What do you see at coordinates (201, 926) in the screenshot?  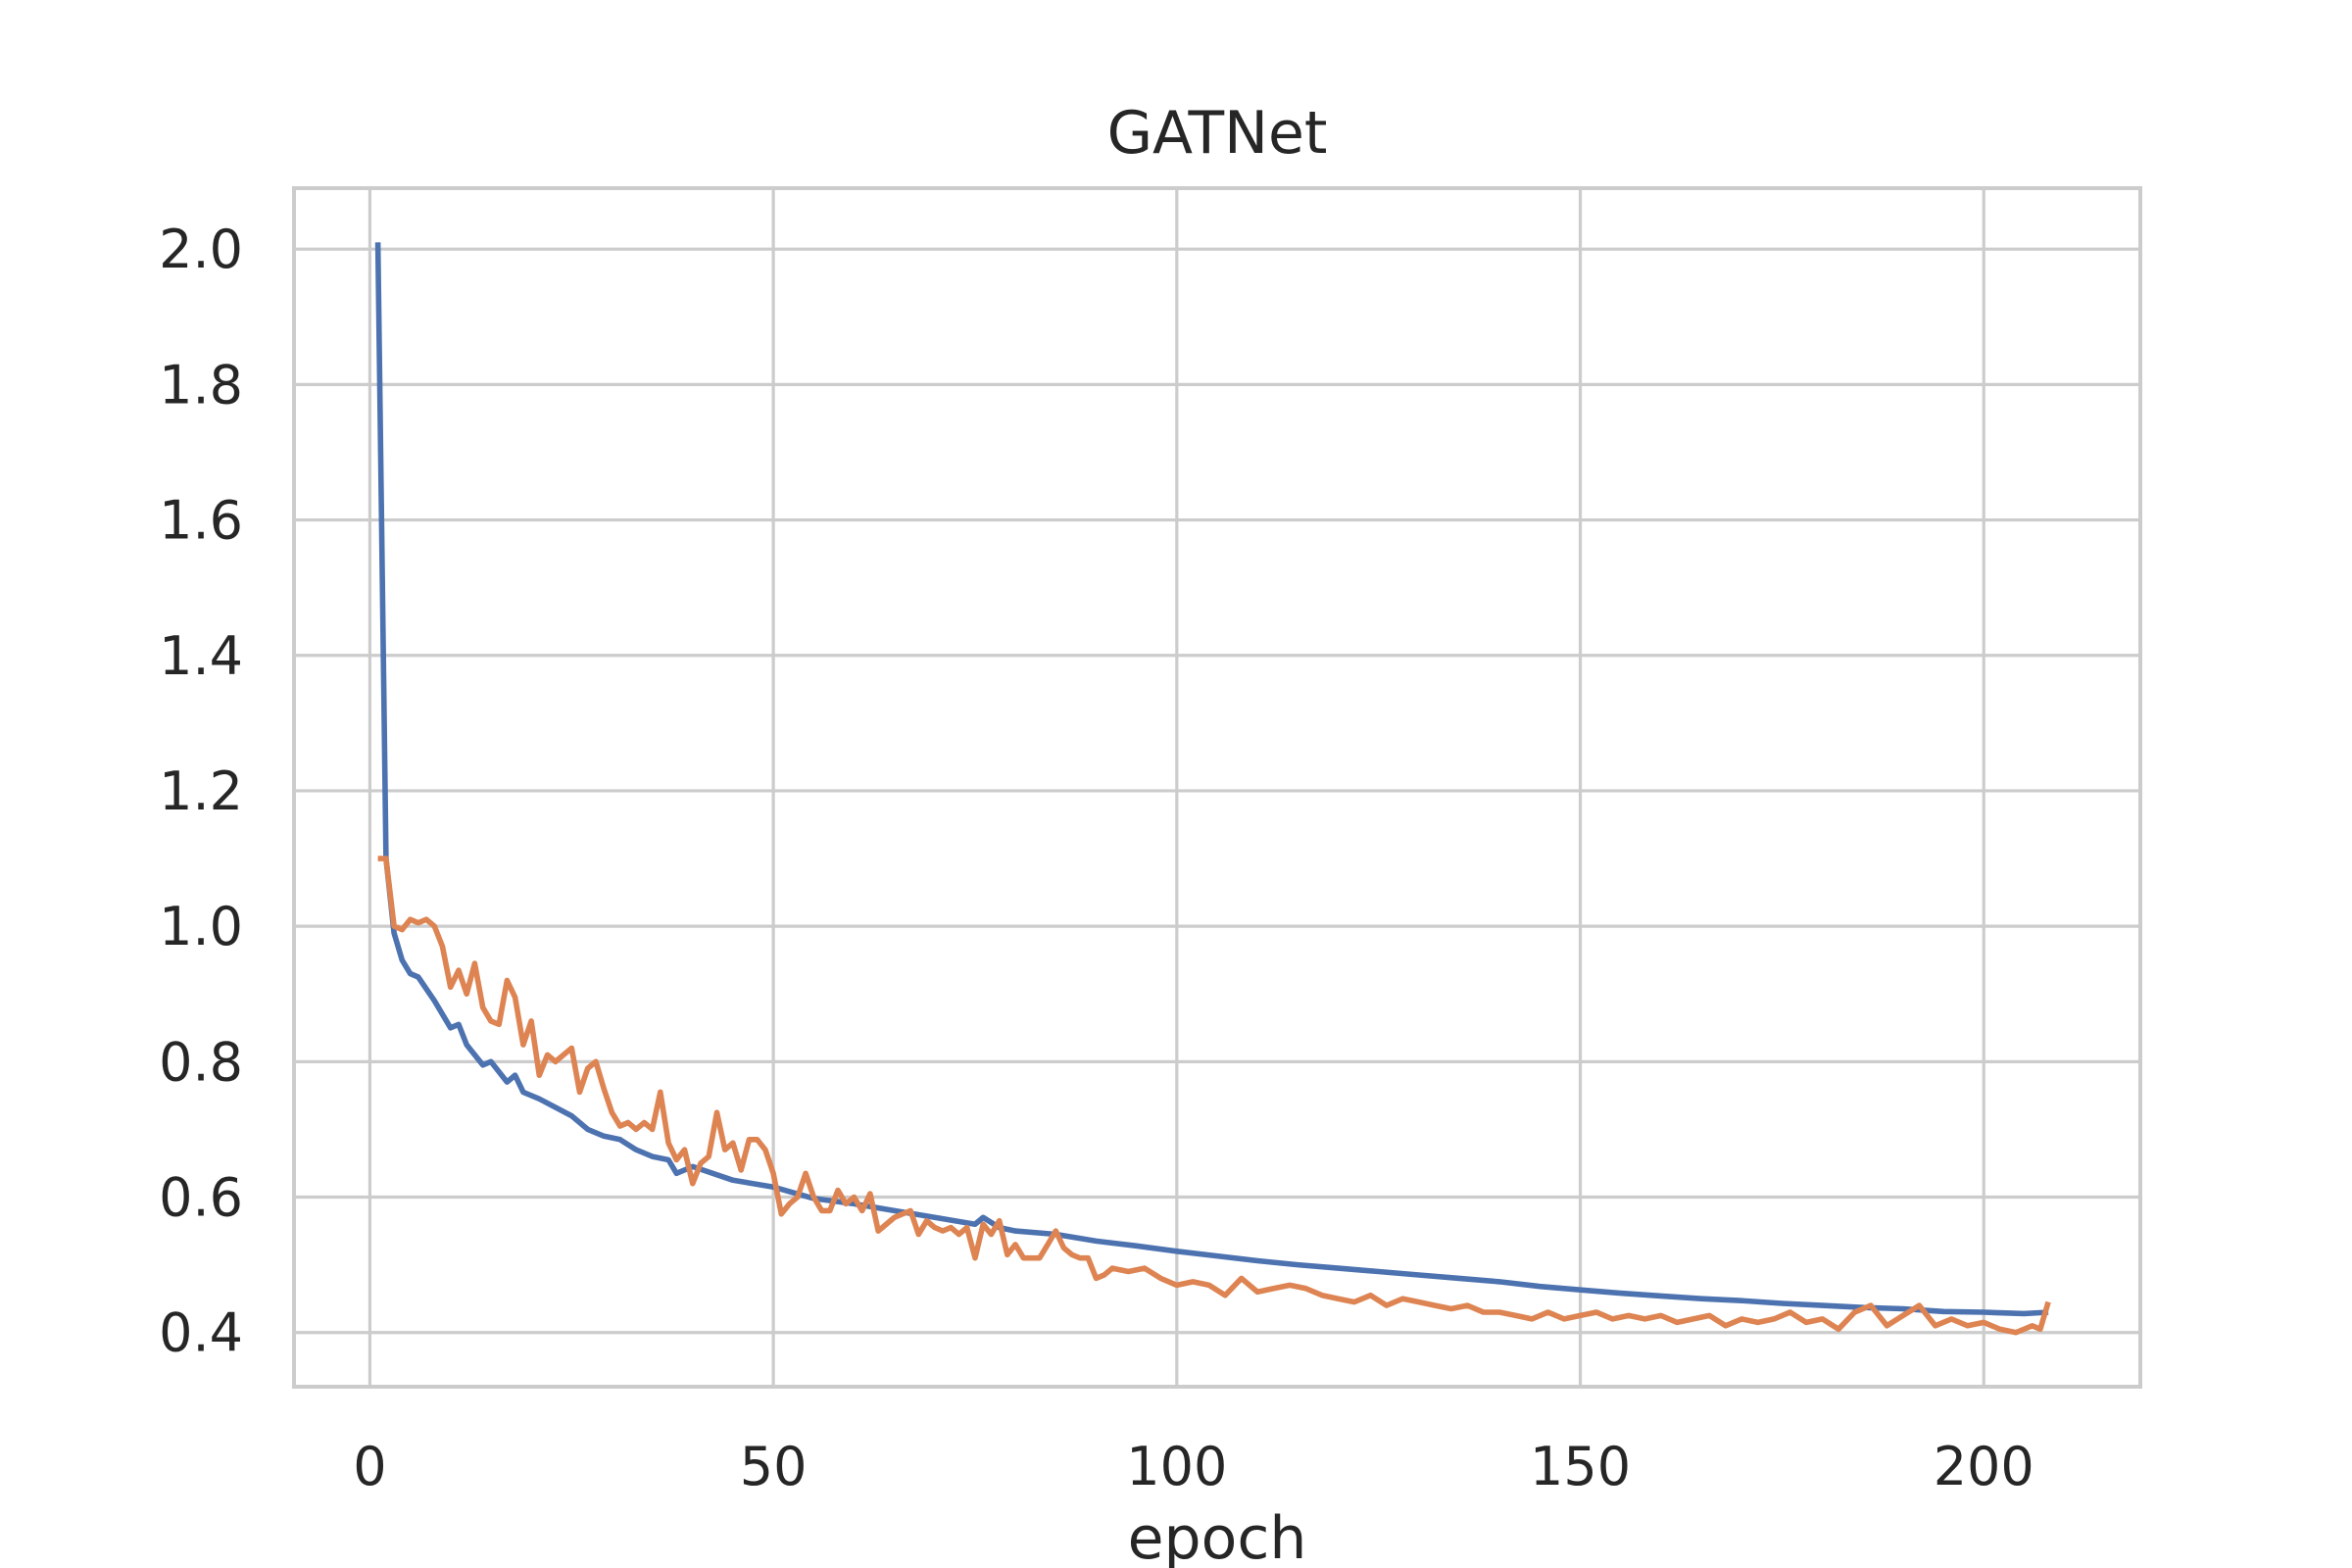 I see `y-tick-label: 1.0` at bounding box center [201, 926].